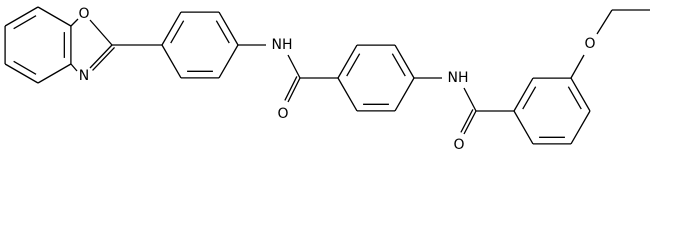 This screenshot has height=240, width=675. I want to click on atom-label: N, so click(84, 76).